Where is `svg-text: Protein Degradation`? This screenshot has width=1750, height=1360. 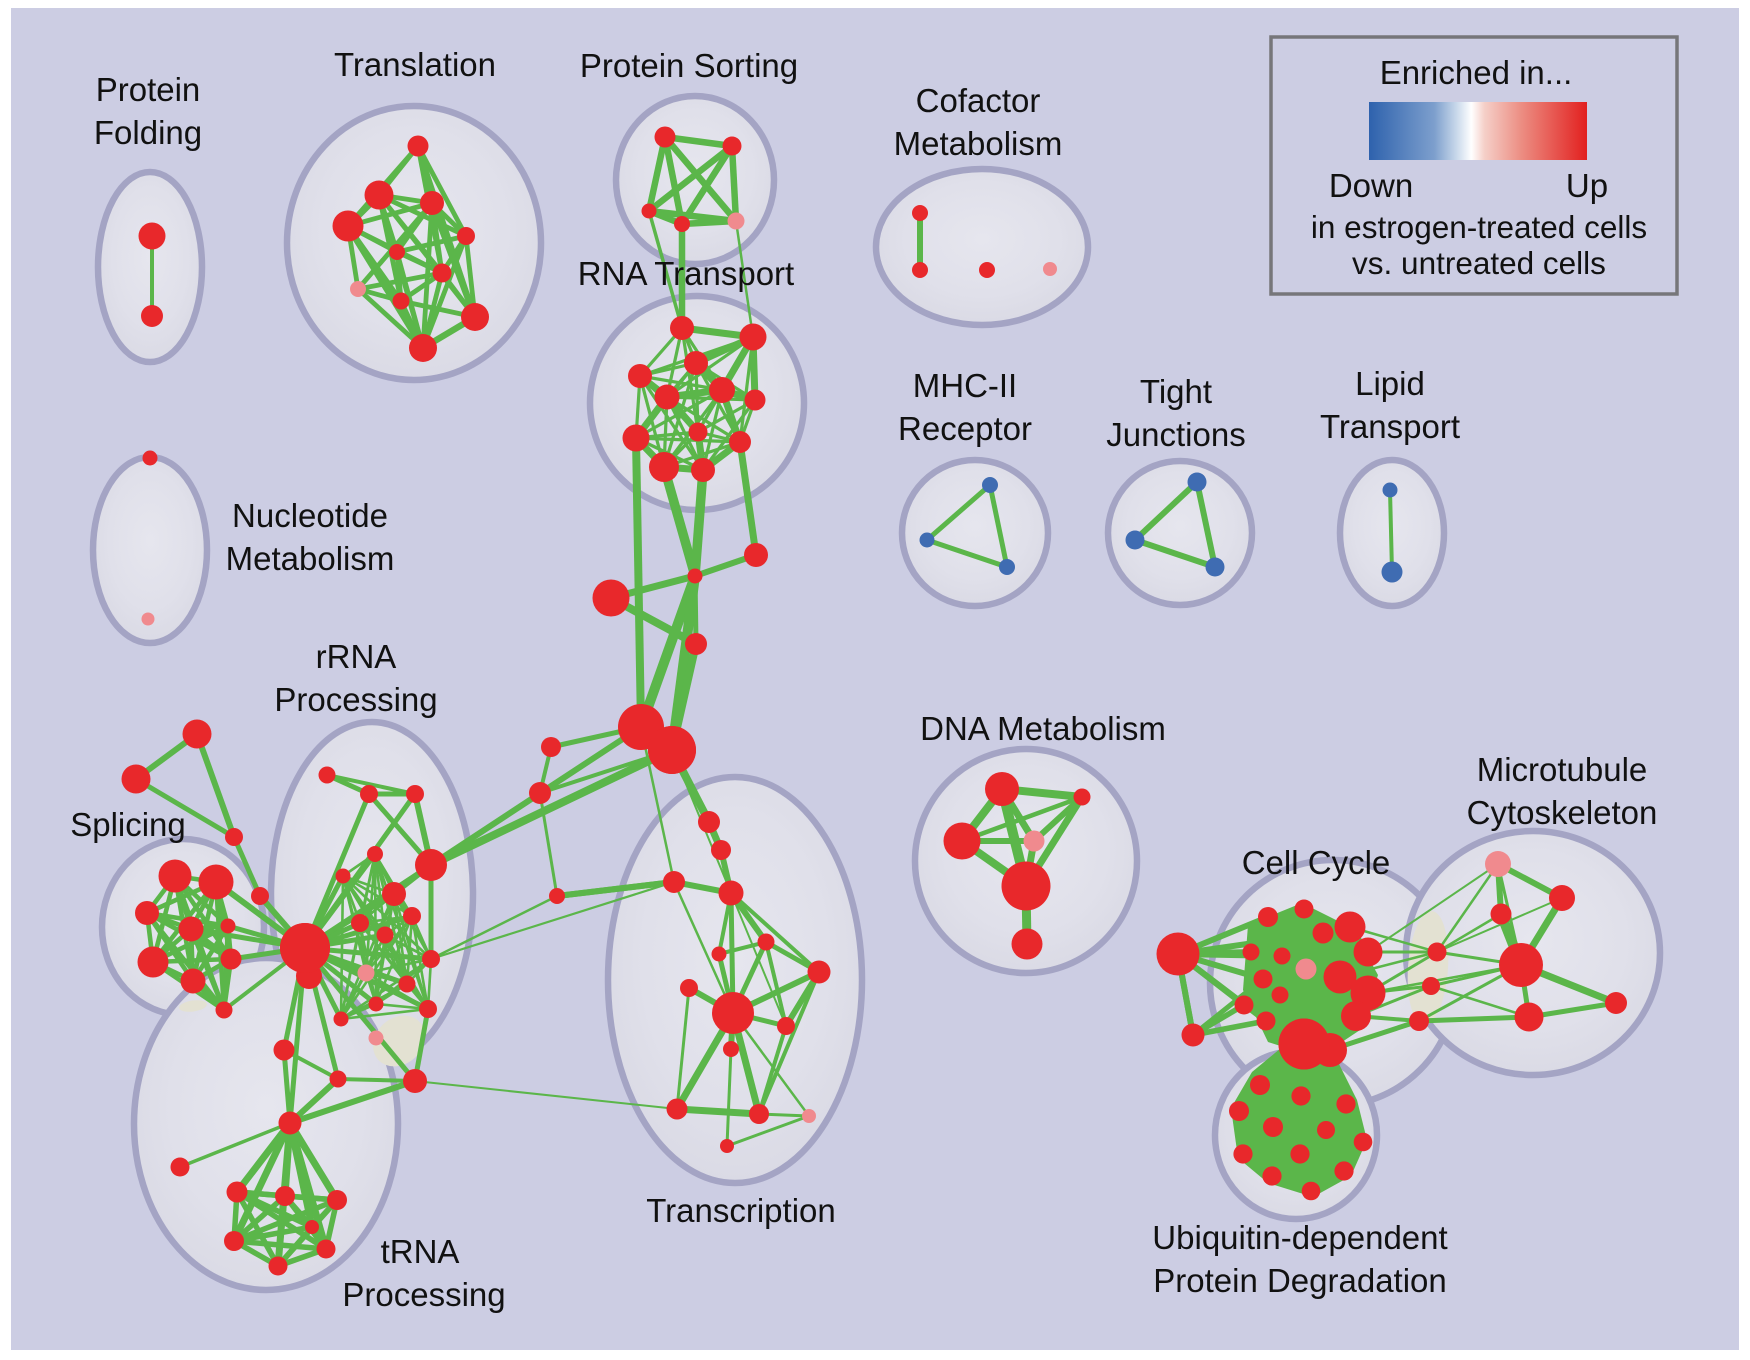 svg-text: Protein Degradation is located at coordinates (1300, 1280).